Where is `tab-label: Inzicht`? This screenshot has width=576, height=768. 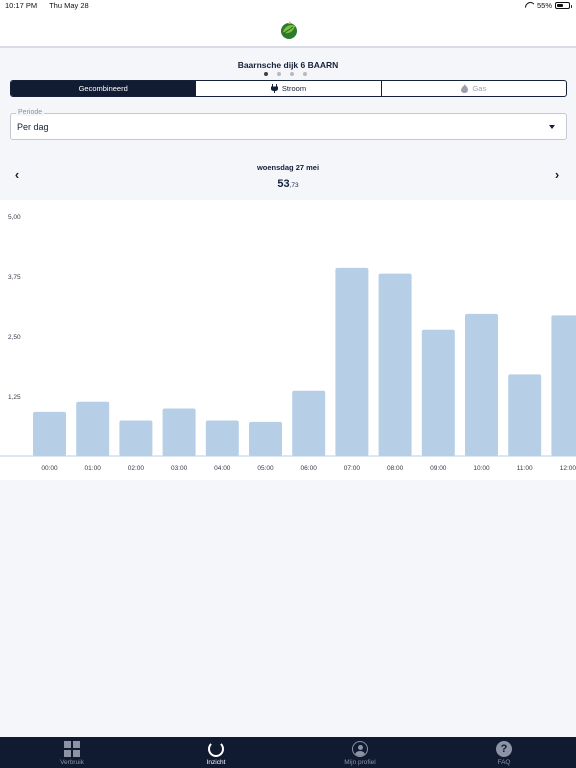
tab-label: Inzicht is located at coordinates (216, 762).